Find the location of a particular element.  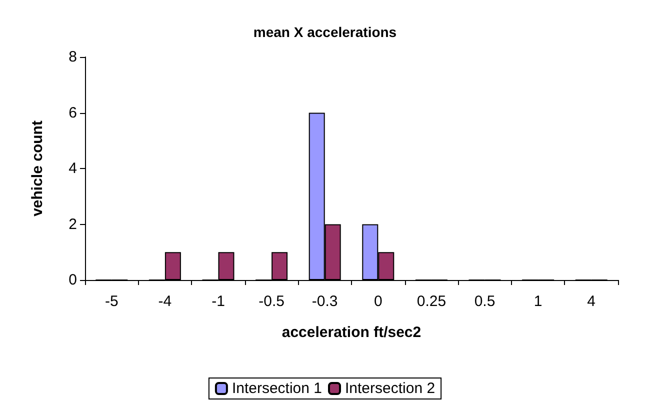

x-tick-label: 0.5 is located at coordinates (485, 301).